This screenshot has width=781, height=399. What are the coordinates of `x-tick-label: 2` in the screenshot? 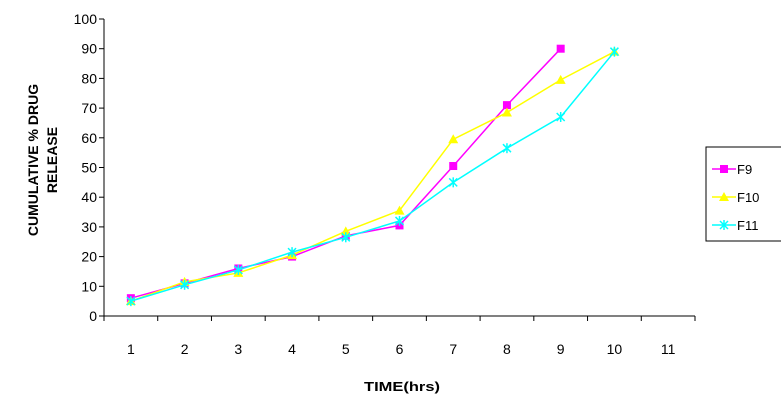 It's located at (185, 349).